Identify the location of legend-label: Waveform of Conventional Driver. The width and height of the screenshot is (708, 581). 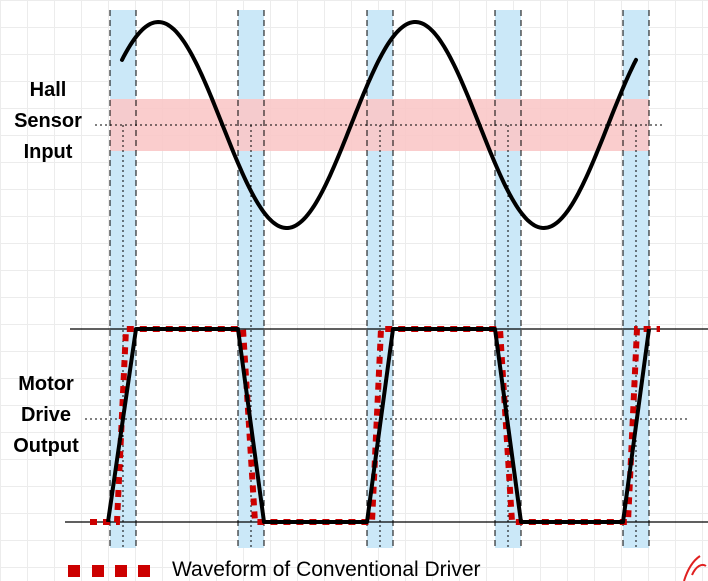
(326, 569).